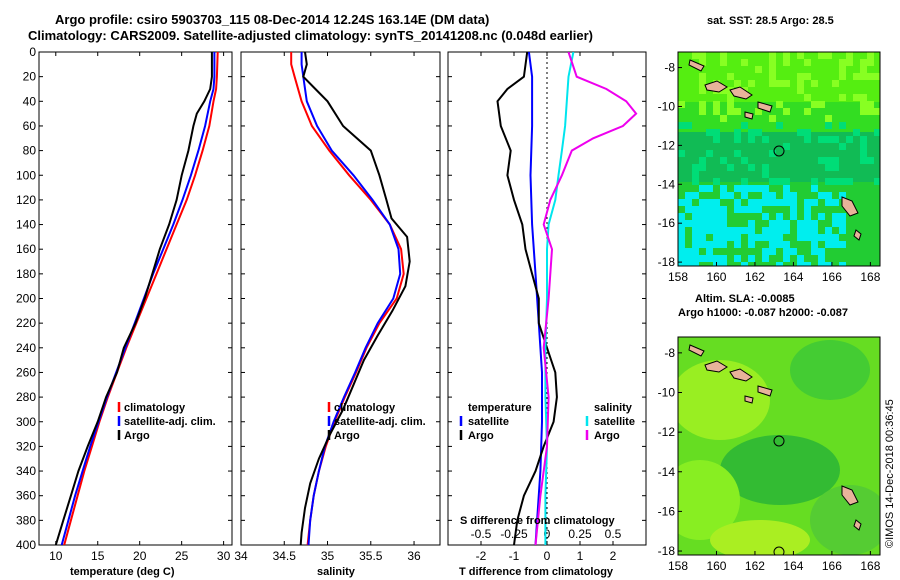 The image size is (900, 580). What do you see at coordinates (351, 298) in the screenshot?
I see `series-satellite-adj-clim-` at bounding box center [351, 298].